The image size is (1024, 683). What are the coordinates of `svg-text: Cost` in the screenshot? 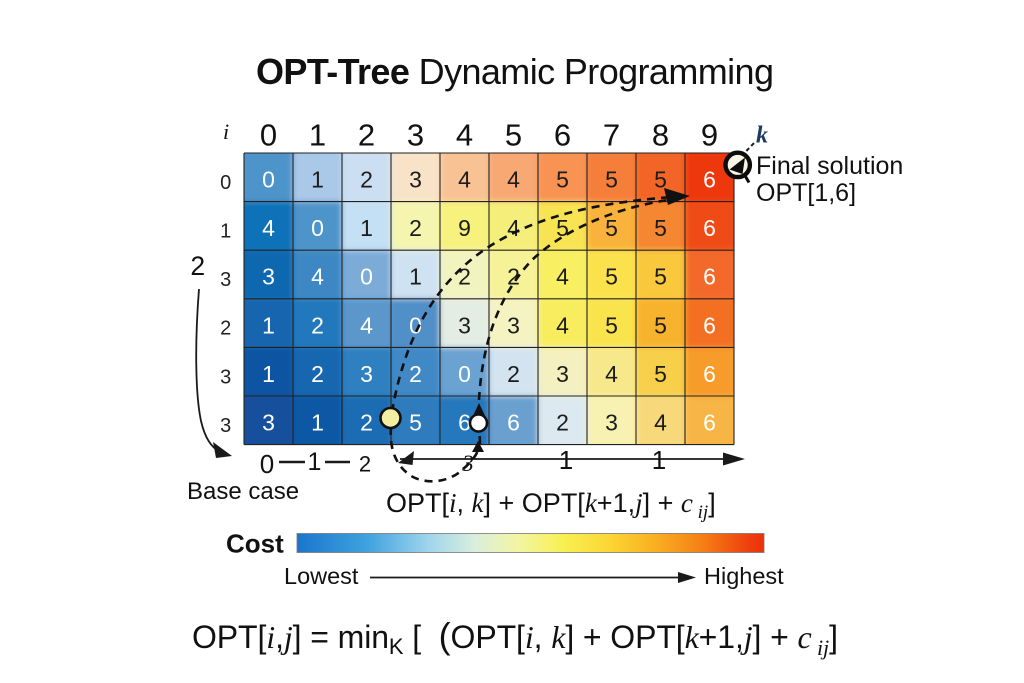 It's located at (255, 544).